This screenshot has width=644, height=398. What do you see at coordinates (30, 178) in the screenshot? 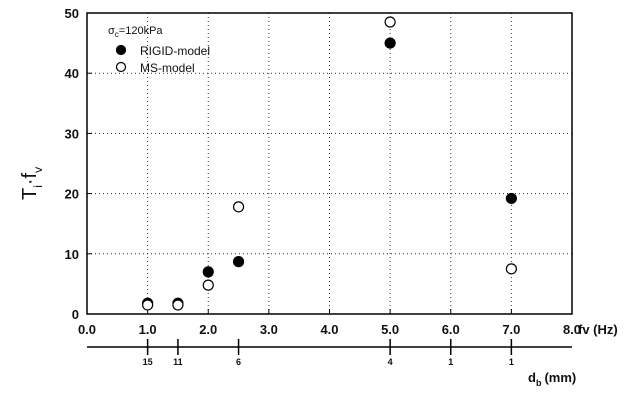
I see `y-label-mid: ·f` at bounding box center [30, 178].